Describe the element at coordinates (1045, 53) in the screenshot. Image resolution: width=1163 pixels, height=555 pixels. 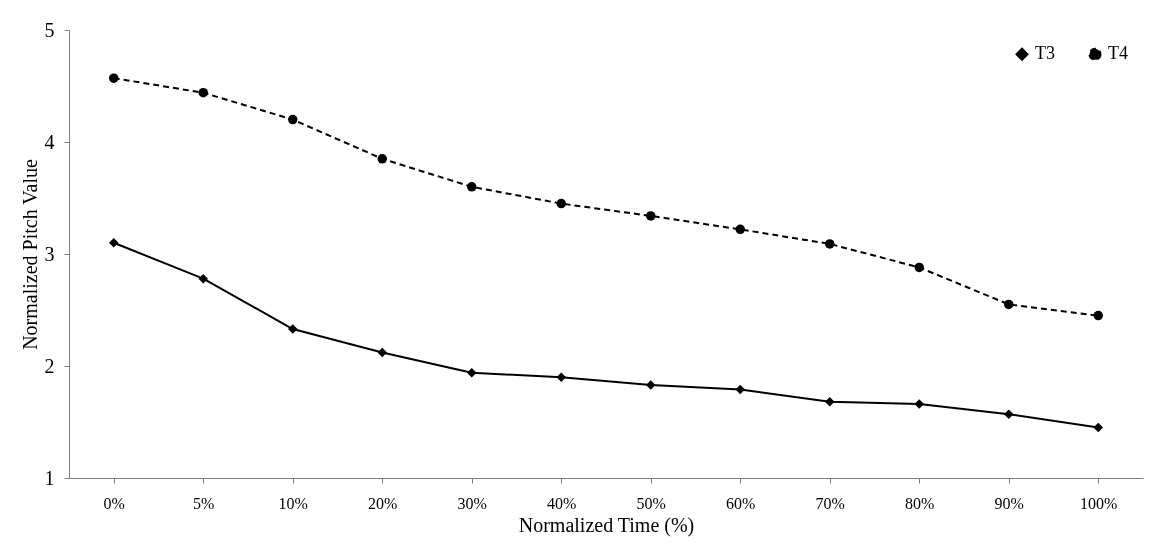
I see `legend-label: T3` at that location.